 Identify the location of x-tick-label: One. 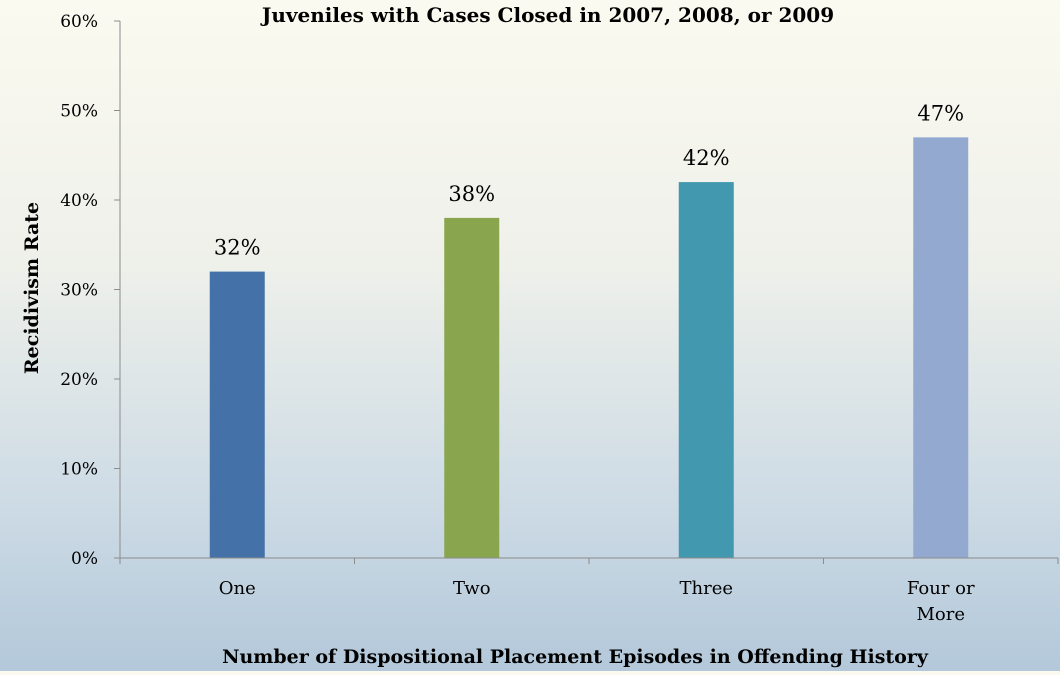
(237, 588).